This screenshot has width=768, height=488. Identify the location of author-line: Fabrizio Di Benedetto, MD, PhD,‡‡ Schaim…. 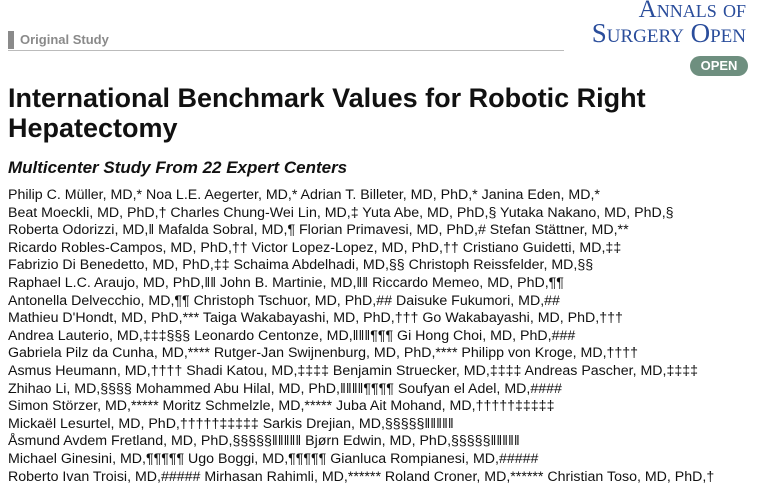
(301, 265).